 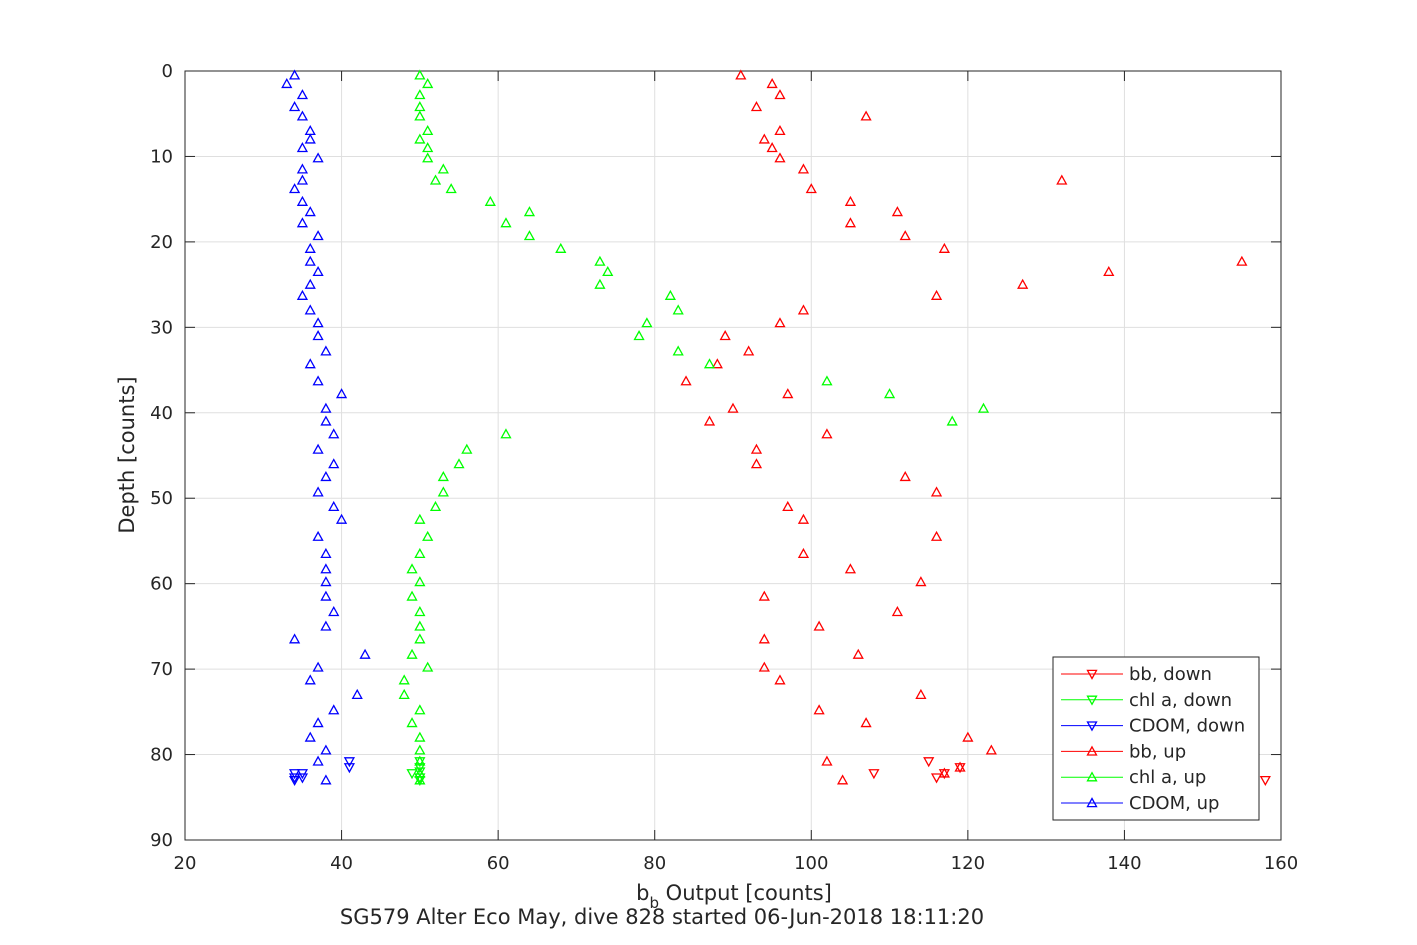 What do you see at coordinates (654, 903) in the screenshot?
I see `x-axis-label-subscript: b` at bounding box center [654, 903].